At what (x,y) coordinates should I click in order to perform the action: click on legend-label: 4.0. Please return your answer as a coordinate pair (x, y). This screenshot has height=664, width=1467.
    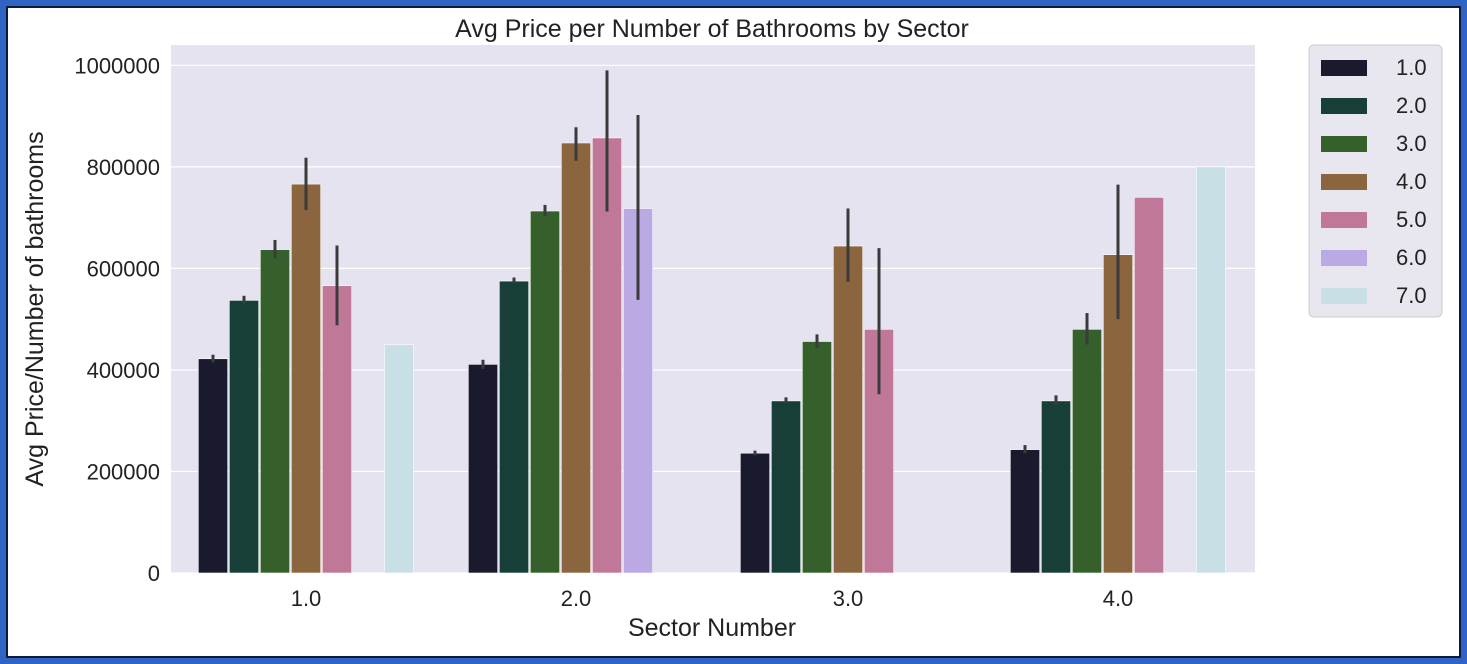
    Looking at the image, I should click on (1411, 181).